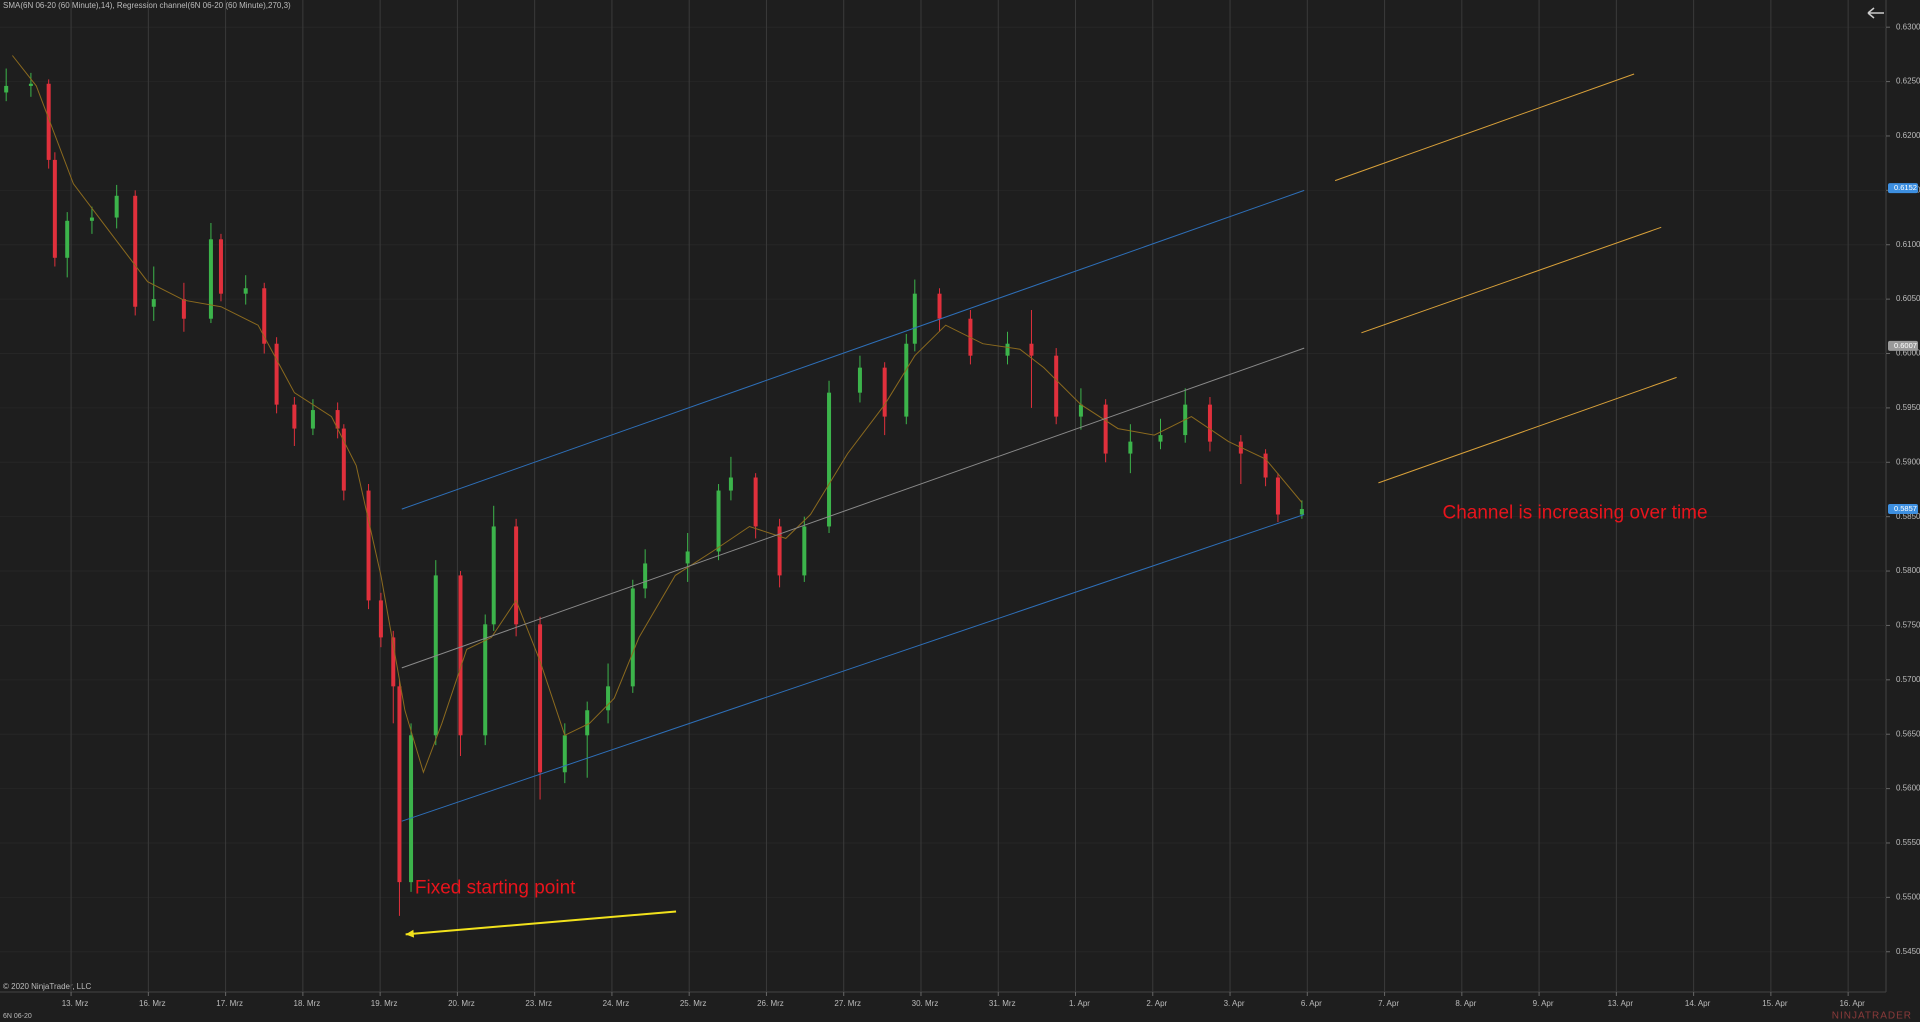 The image size is (1920, 1022). What do you see at coordinates (1621, 1003) in the screenshot?
I see `x-tick-label: 13. Apr` at bounding box center [1621, 1003].